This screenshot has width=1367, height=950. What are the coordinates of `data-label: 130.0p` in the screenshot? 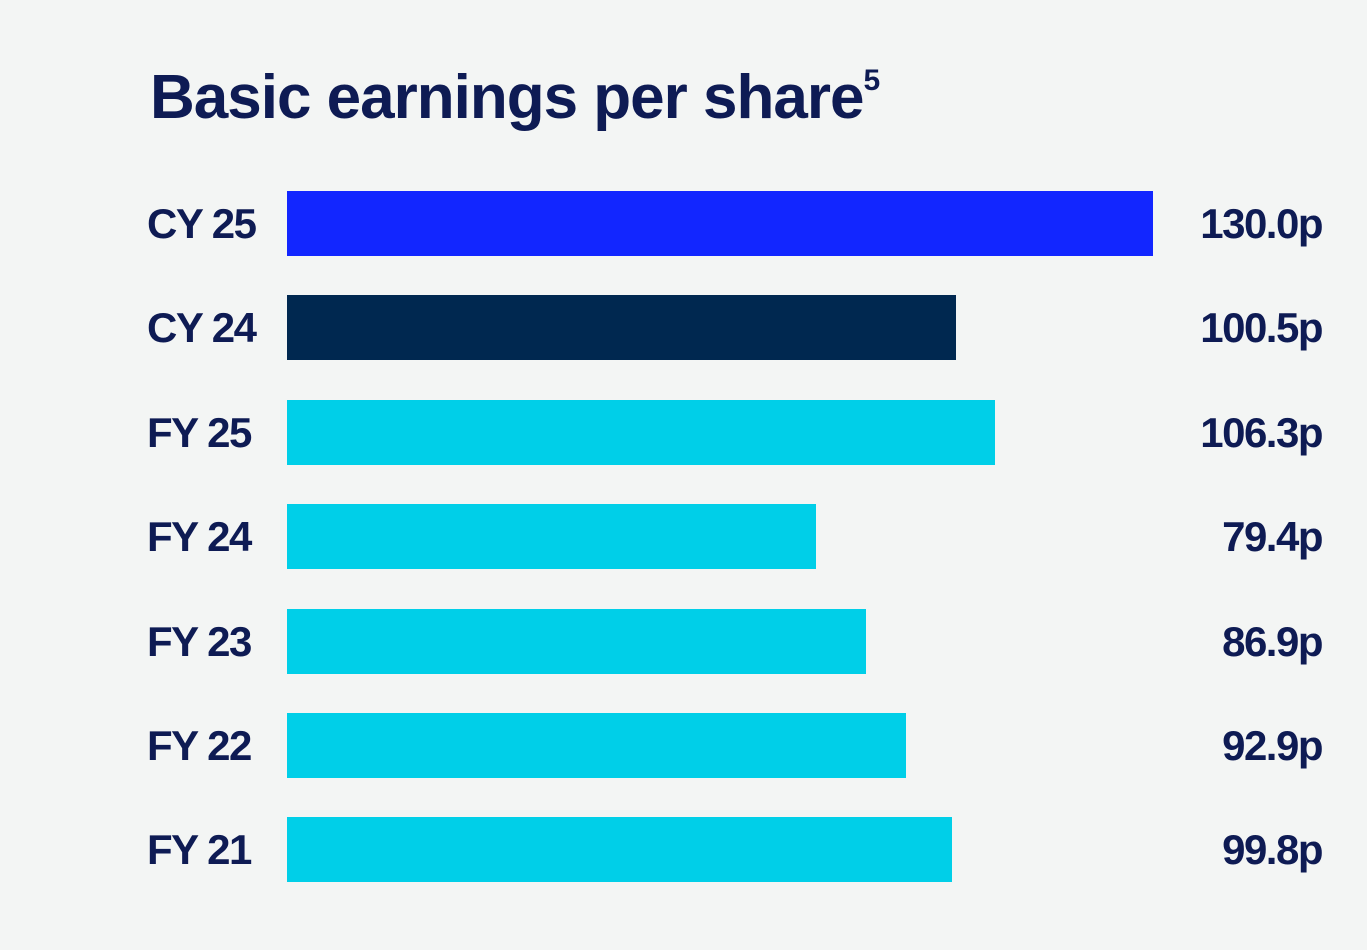 It's located at (1261, 223).